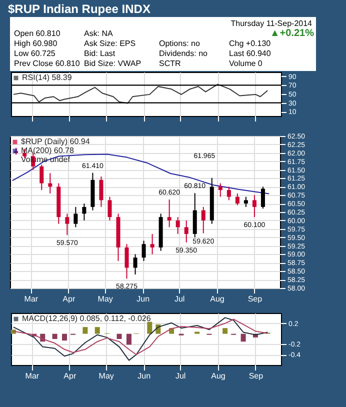 This screenshot has width=346, height=407. Describe the element at coordinates (47, 64) in the screenshot. I see `text: Prev Close 60.810` at that location.